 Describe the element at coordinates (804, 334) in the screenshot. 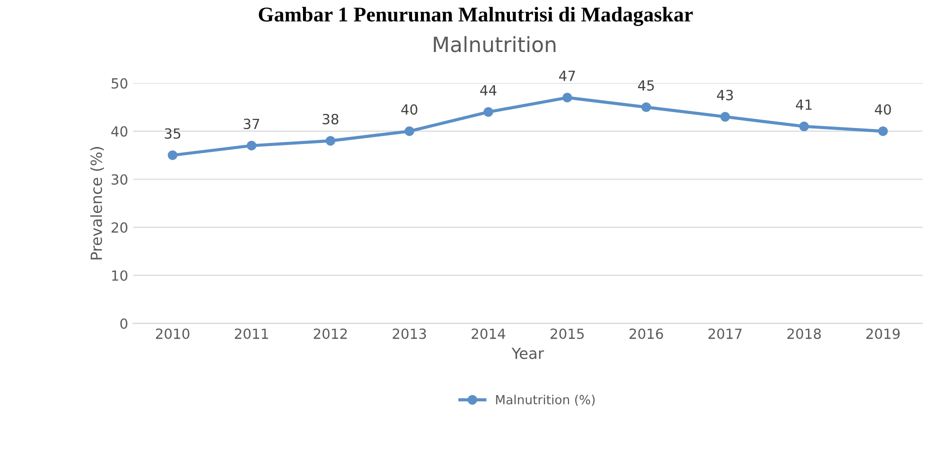

I see `x-tick-label: 2018` at that location.